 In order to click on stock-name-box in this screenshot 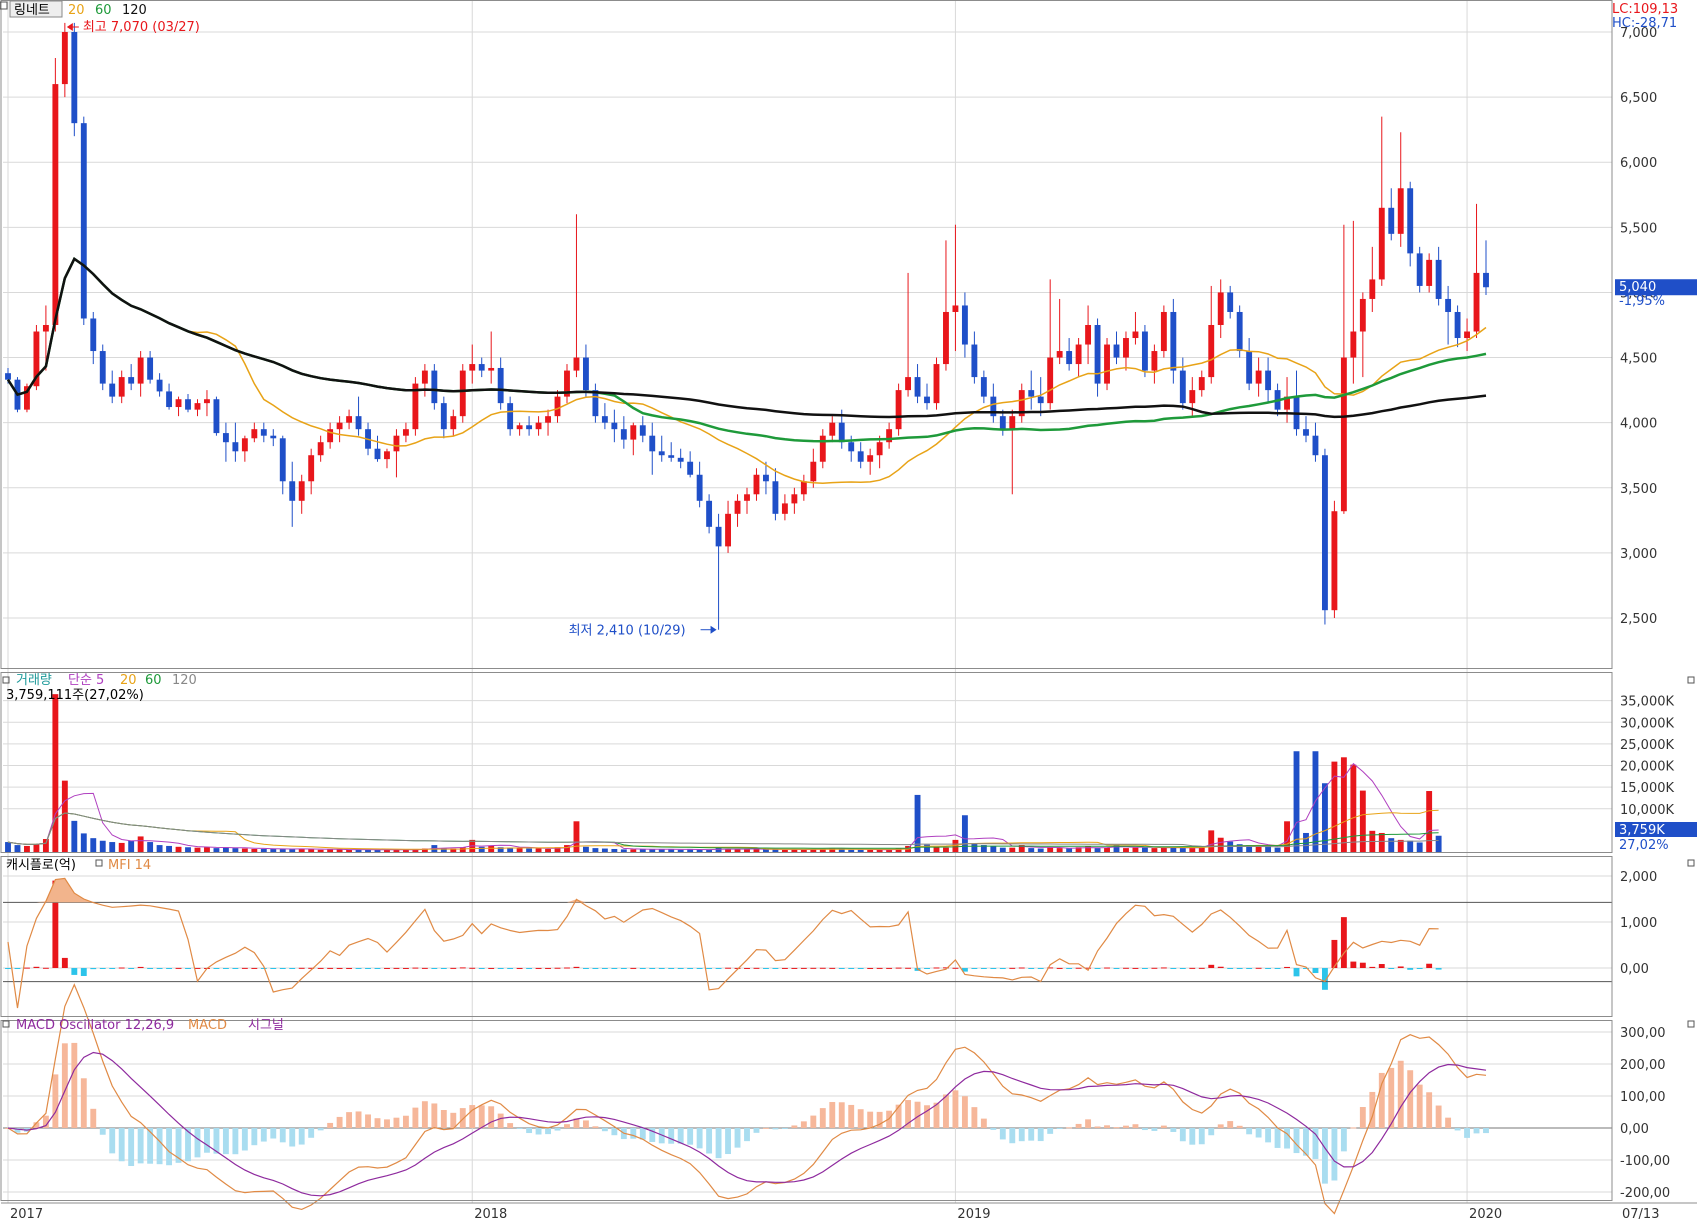, I will do `click(36, 9)`.